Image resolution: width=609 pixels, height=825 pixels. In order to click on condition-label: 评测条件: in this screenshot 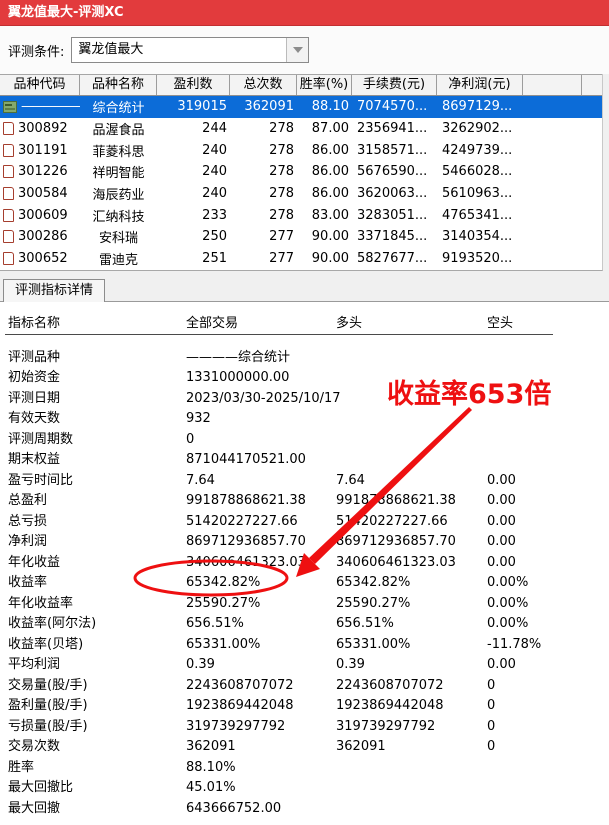, I will do `click(36, 52)`.